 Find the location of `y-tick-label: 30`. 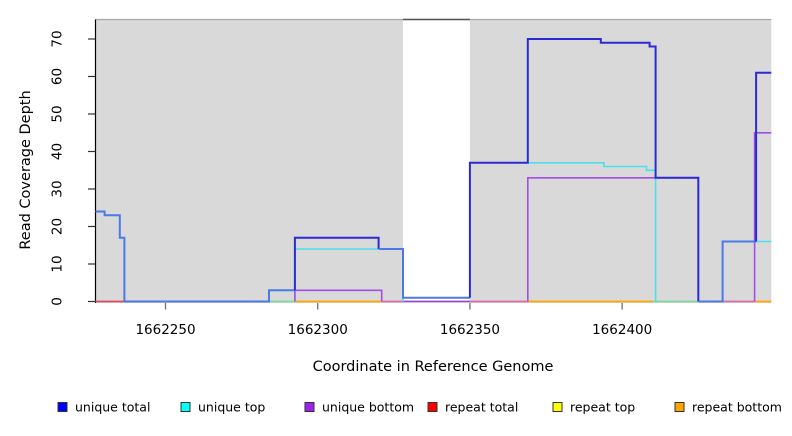

y-tick-label: 30 is located at coordinates (58, 188).